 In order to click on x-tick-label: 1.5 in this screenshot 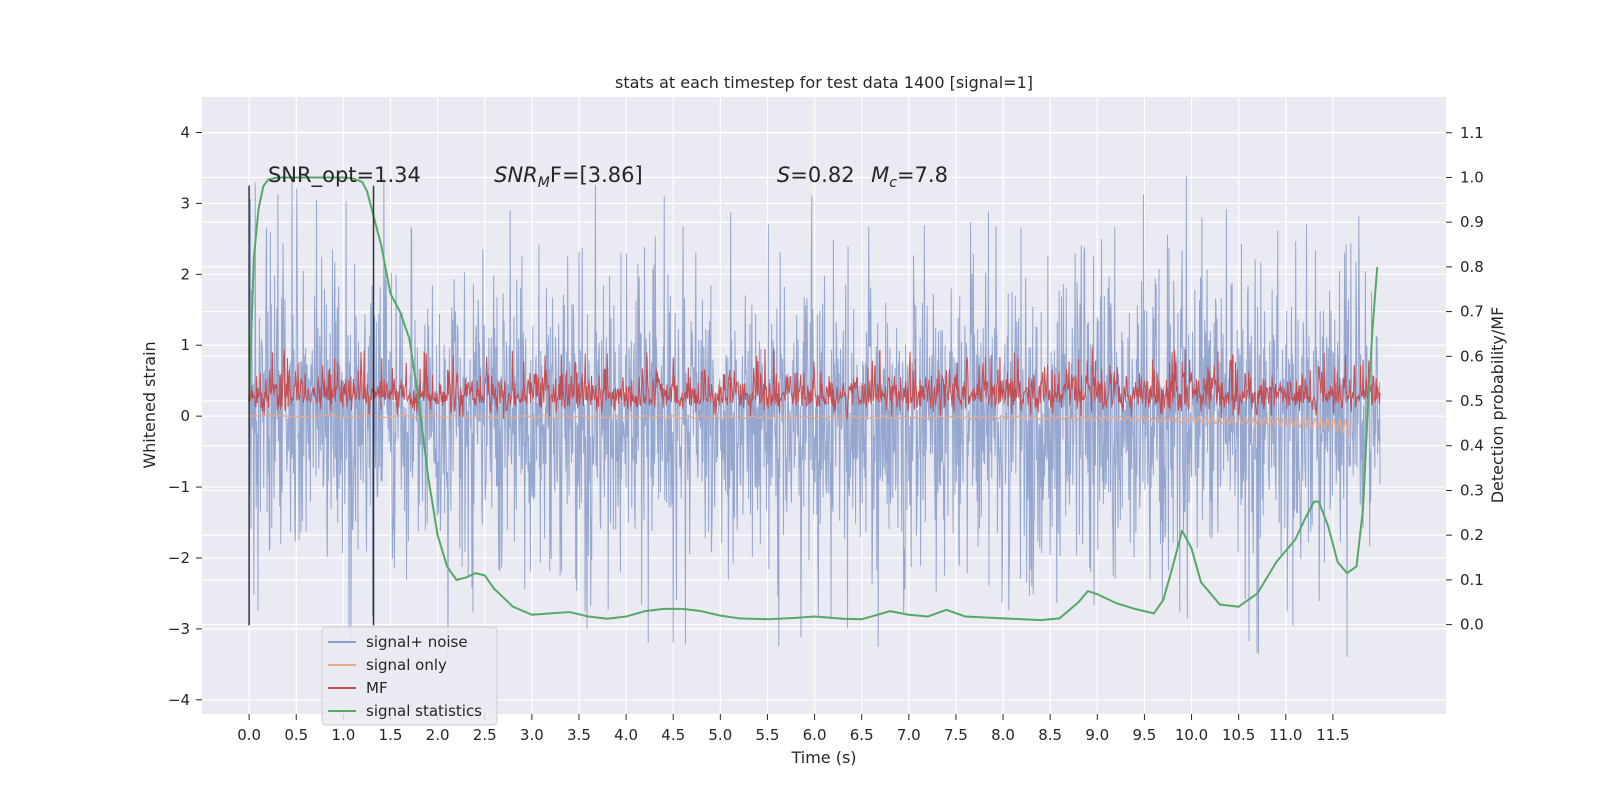, I will do `click(391, 735)`.